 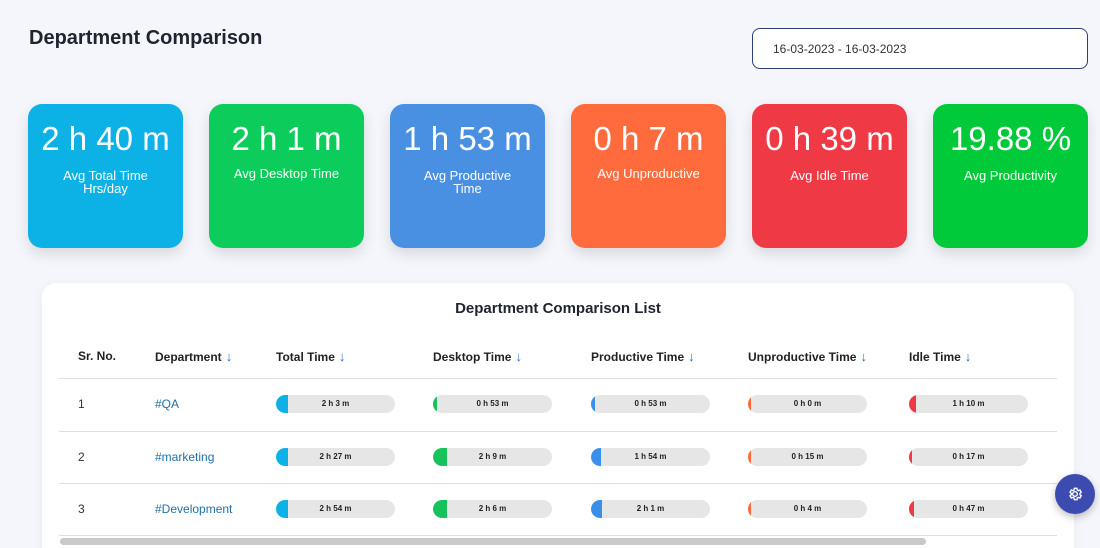 I want to click on card-label: Avg Idle Time, so click(x=829, y=175).